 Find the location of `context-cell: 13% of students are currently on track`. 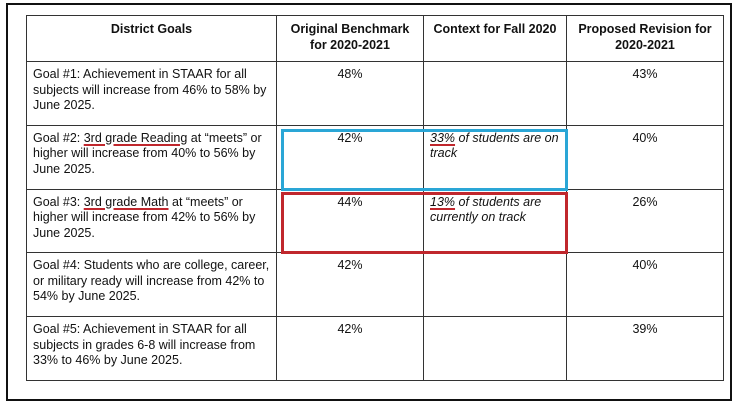

context-cell: 13% of students are currently on track is located at coordinates (495, 221).